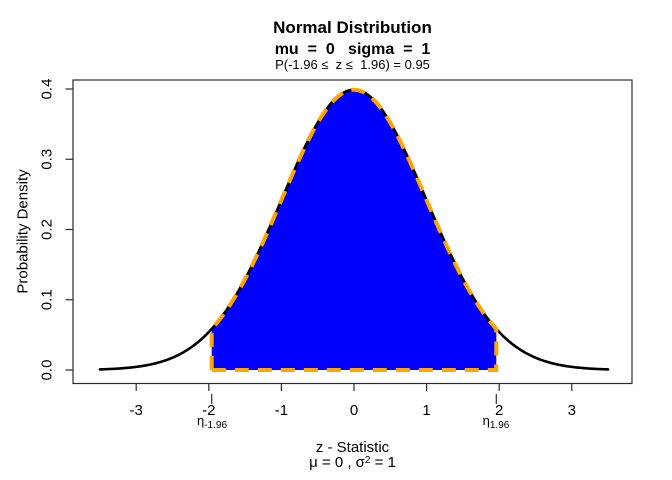  What do you see at coordinates (352, 49) in the screenshot?
I see `chart-subtitle-parameters: mu = 0 sigma = 1` at bounding box center [352, 49].